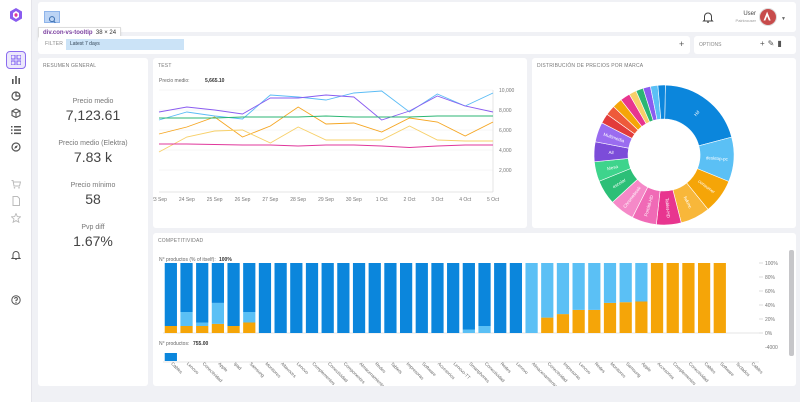 Image resolution: width=800 pixels, height=402 pixels. What do you see at coordinates (772, 43) in the screenshot?
I see `pencil-icon: ✎` at bounding box center [772, 43].